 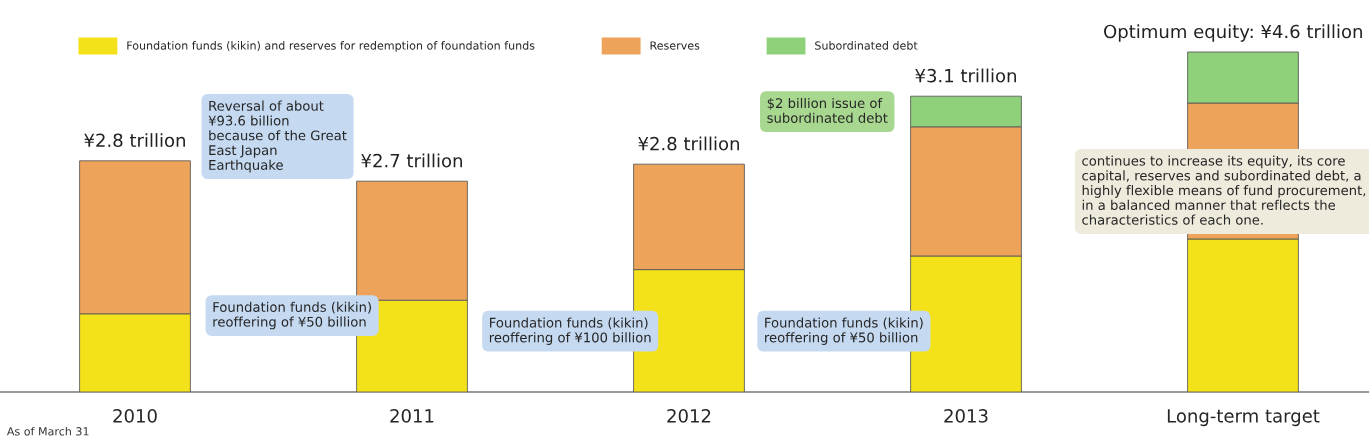 I want to click on legend-label: Subordinated debt, so click(x=866, y=45).